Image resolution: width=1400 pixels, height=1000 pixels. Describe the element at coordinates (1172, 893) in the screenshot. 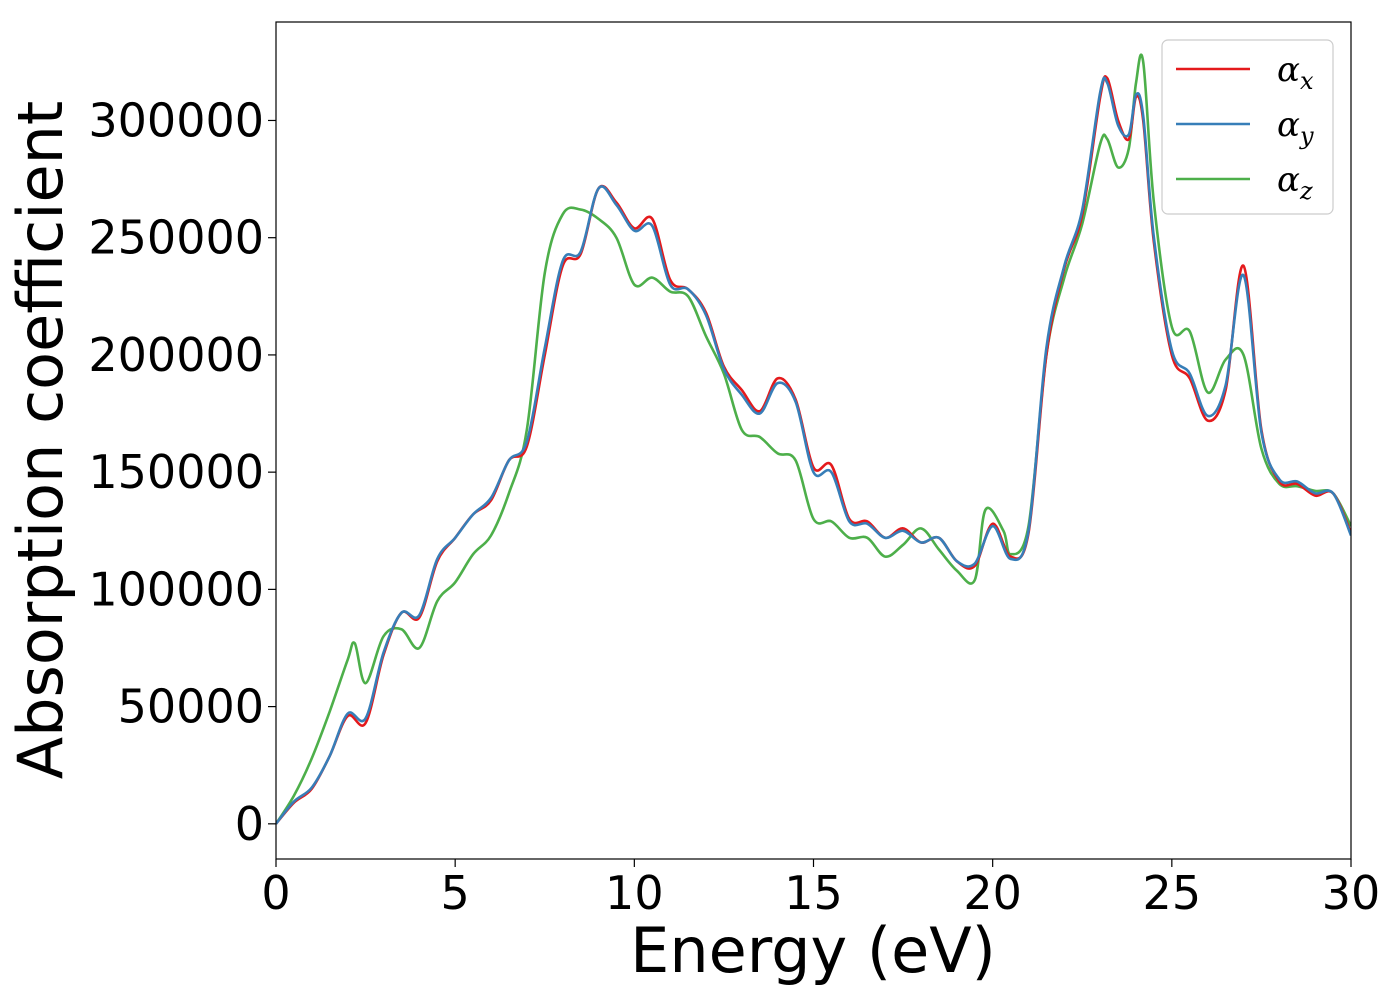

I see `x-tick-label: 25` at that location.